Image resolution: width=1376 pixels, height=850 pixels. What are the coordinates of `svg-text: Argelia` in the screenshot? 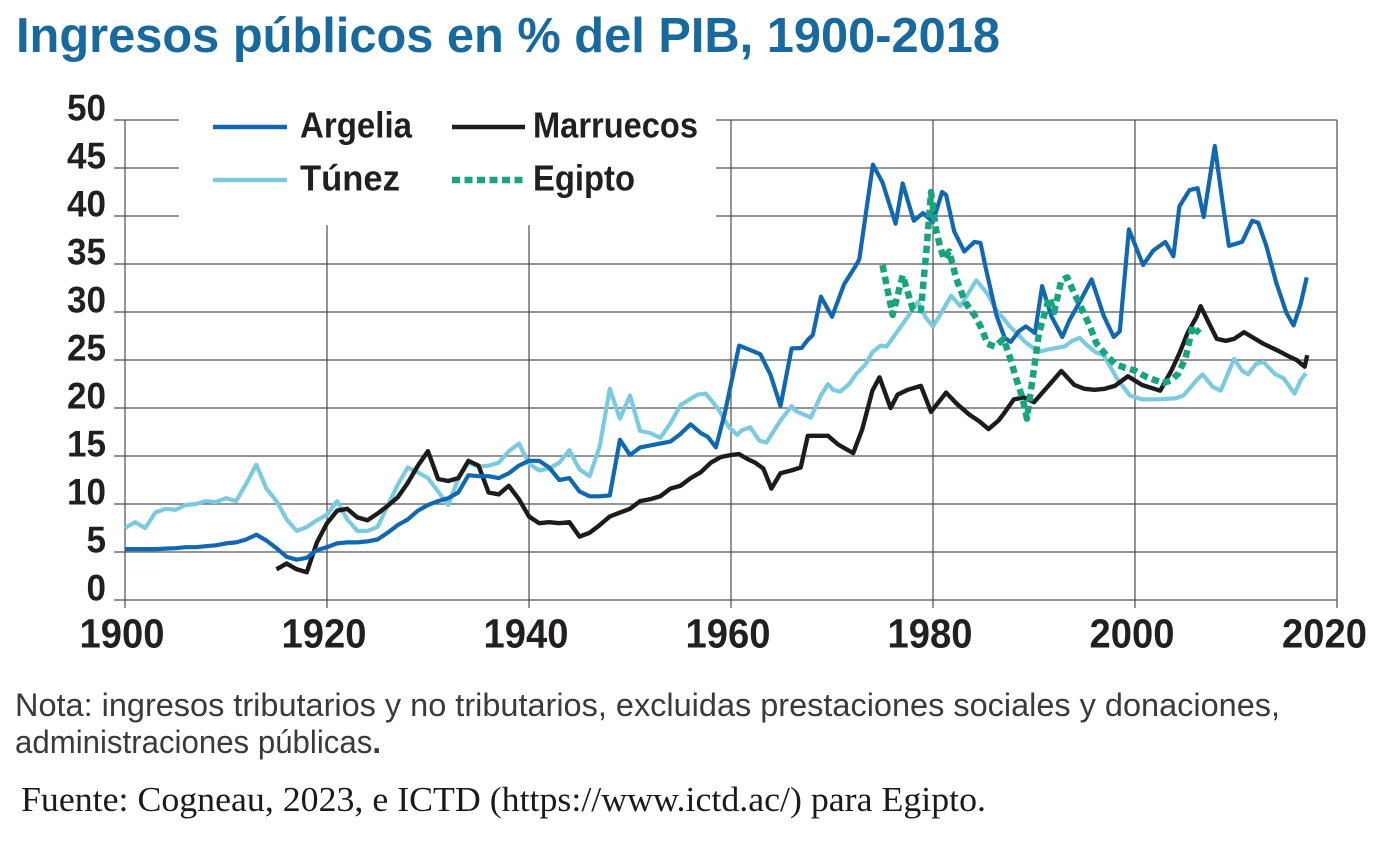 It's located at (356, 125).